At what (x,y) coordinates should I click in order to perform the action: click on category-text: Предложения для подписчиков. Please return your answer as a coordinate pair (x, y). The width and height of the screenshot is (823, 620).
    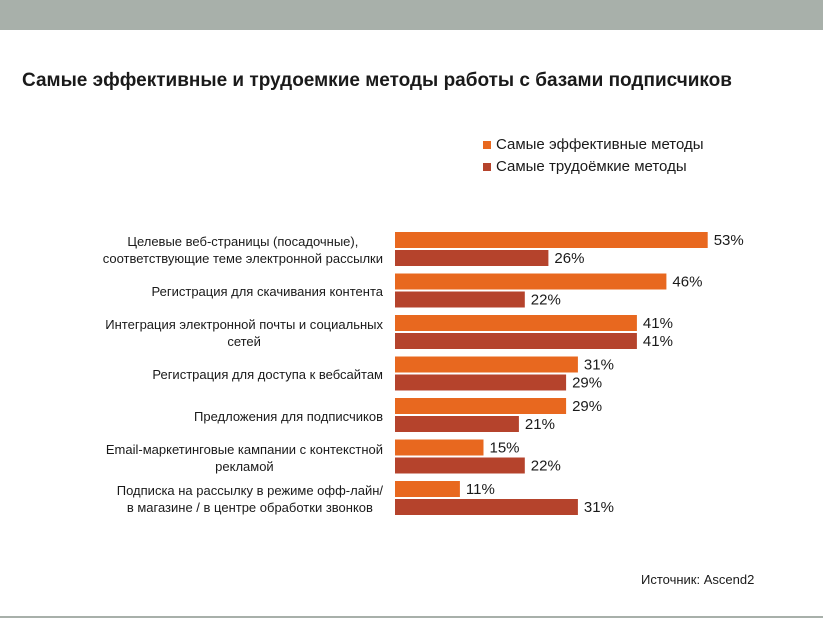
    Looking at the image, I should click on (288, 416).